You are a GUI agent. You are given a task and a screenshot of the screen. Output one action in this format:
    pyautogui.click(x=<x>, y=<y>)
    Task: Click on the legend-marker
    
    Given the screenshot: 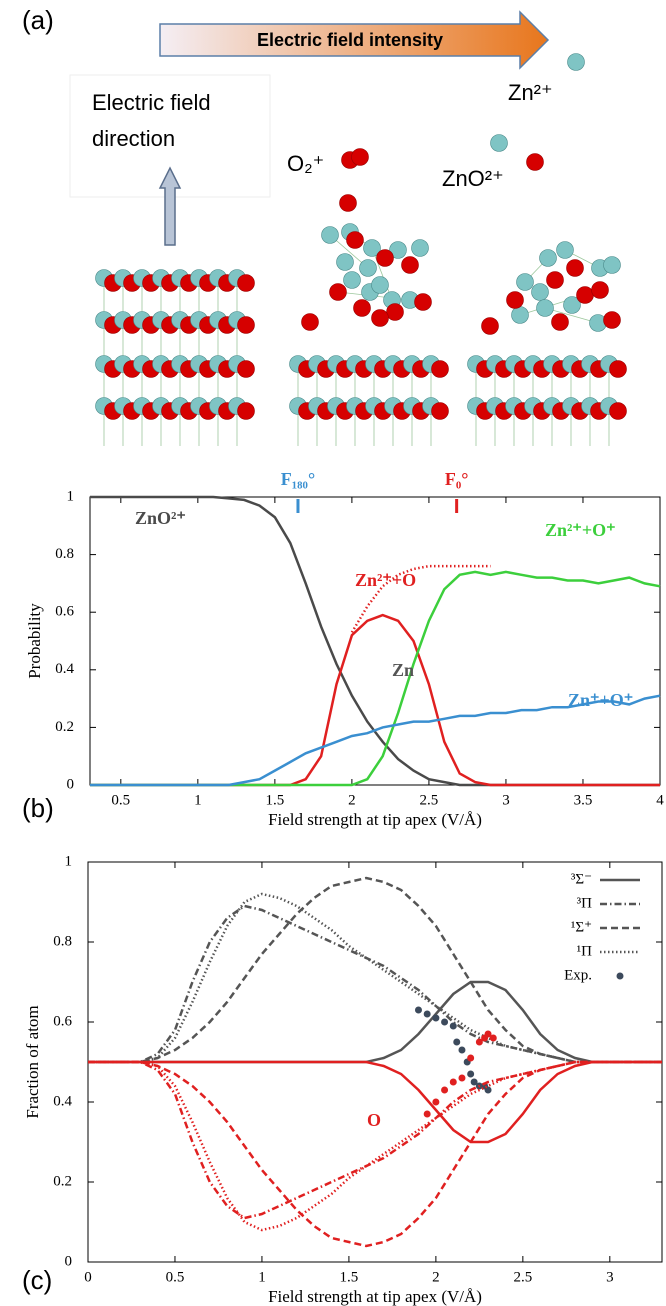 What is the action you would take?
    pyautogui.click(x=620, y=976)
    